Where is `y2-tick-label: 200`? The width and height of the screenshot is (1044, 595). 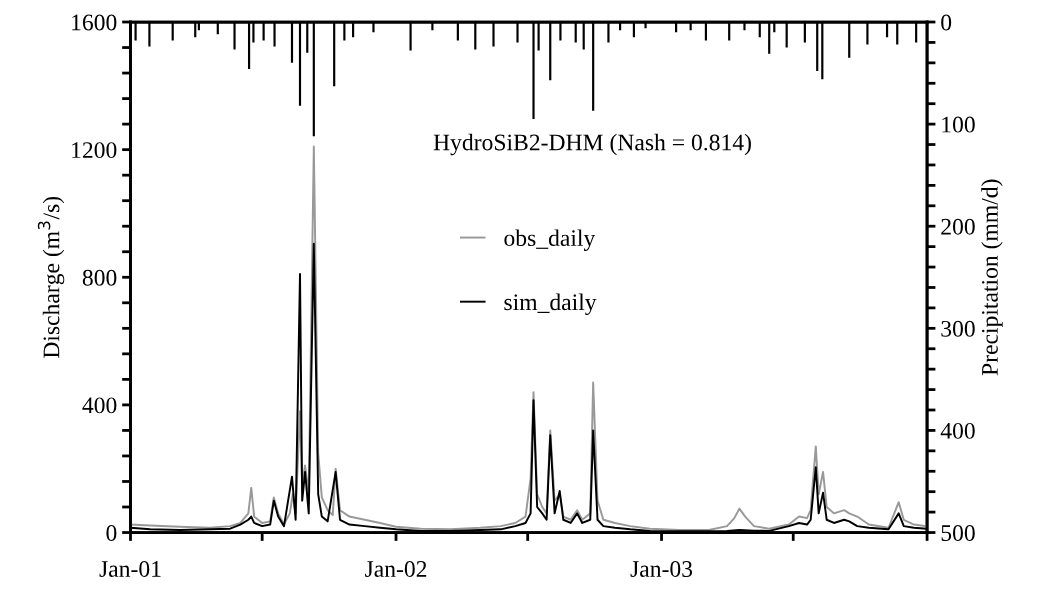 y2-tick-label: 200 is located at coordinates (958, 226).